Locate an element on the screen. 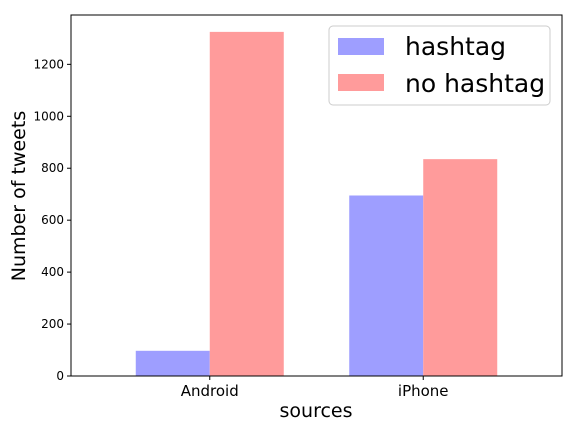  y-axis-title: Number of tweets is located at coordinates (19, 196).